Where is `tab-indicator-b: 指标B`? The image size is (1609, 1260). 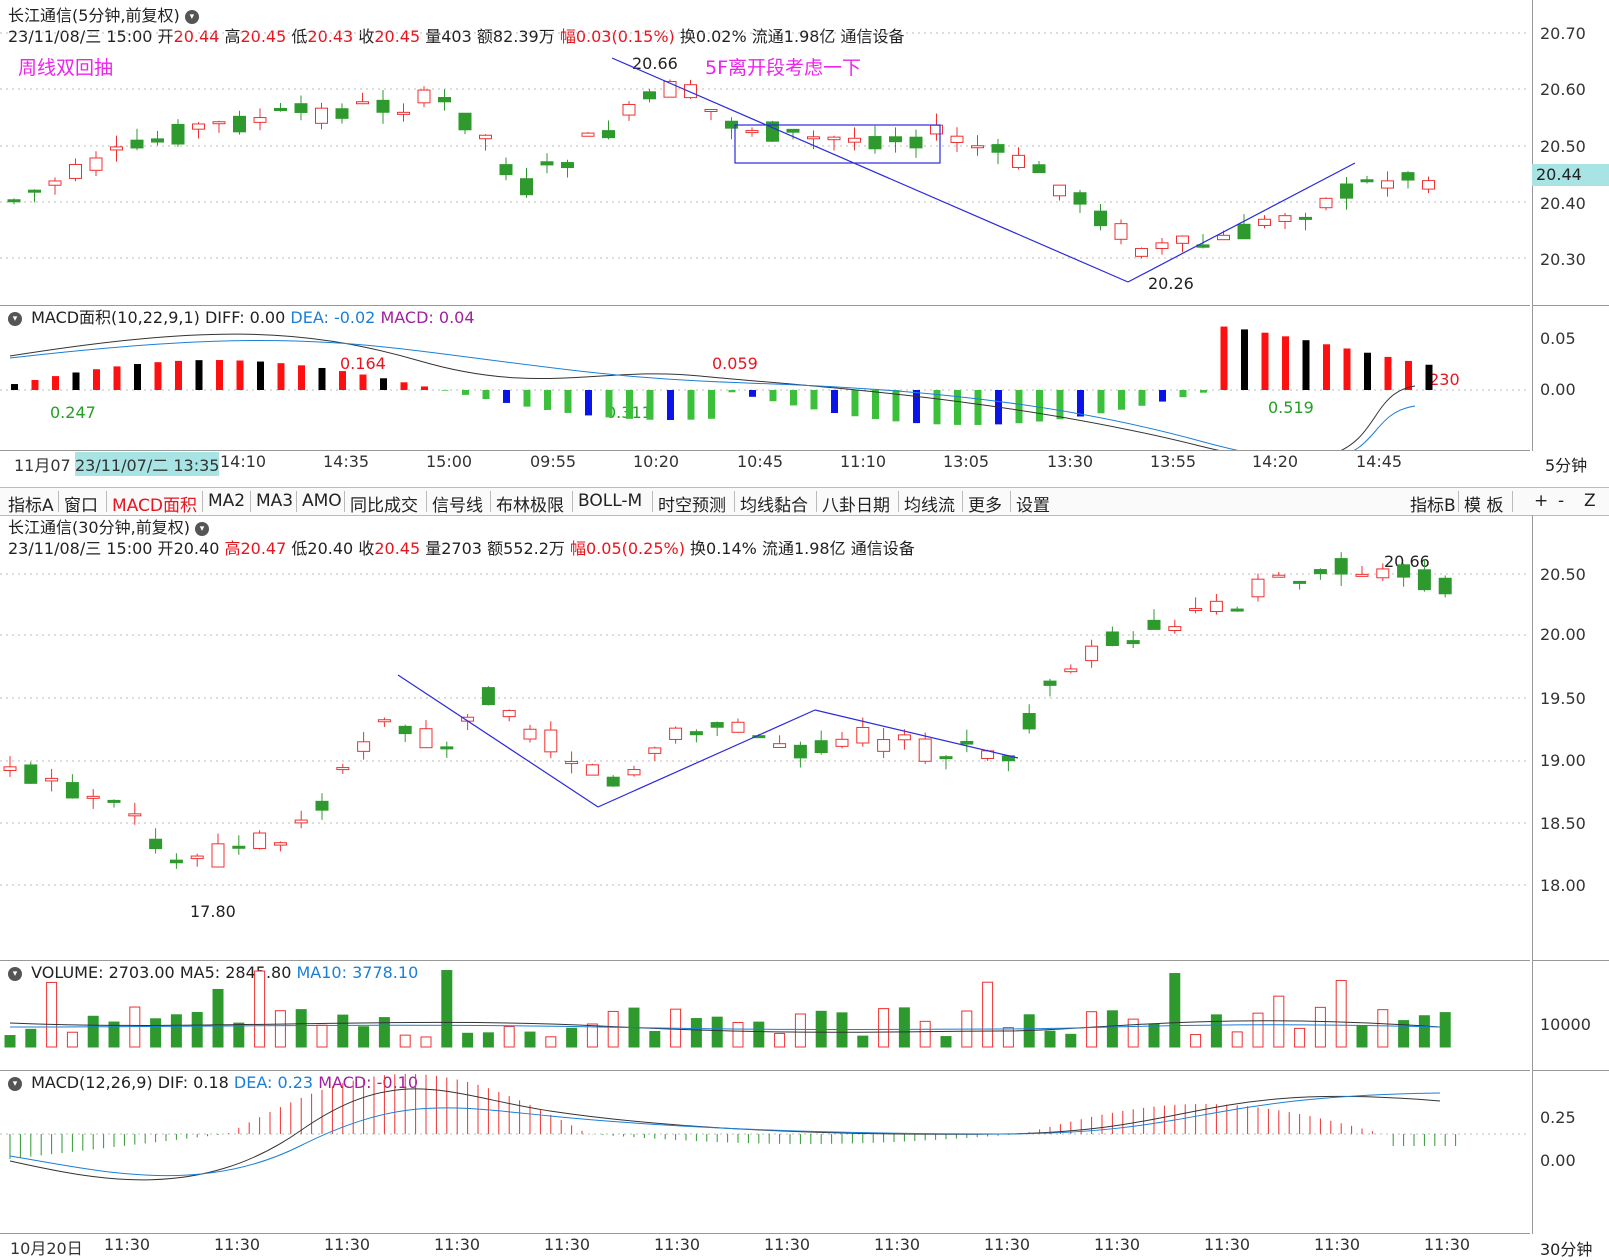
tab-indicator-b: 指标B is located at coordinates (1433, 506).